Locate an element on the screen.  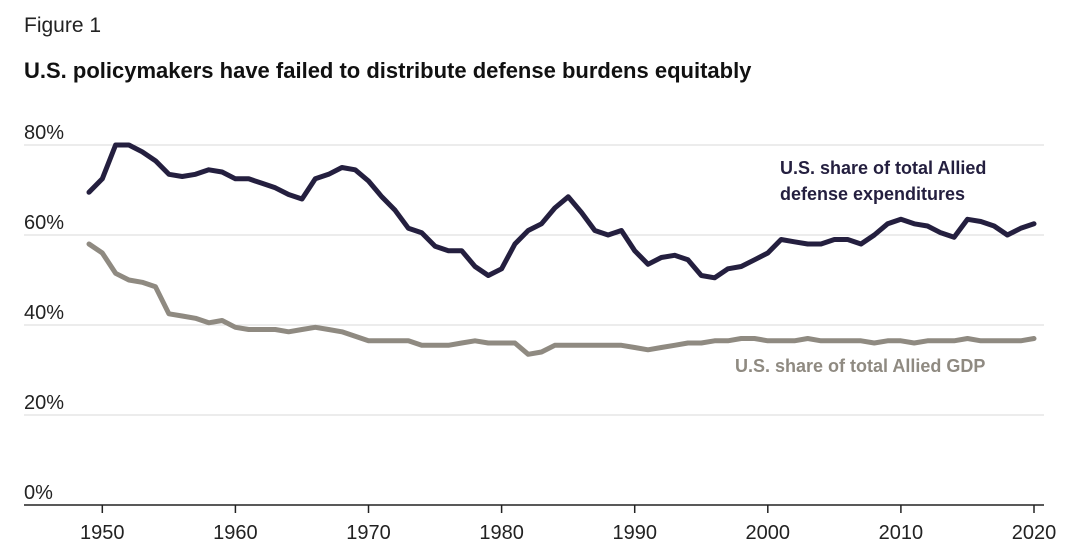
x-tick-label: 1950 is located at coordinates (102, 533).